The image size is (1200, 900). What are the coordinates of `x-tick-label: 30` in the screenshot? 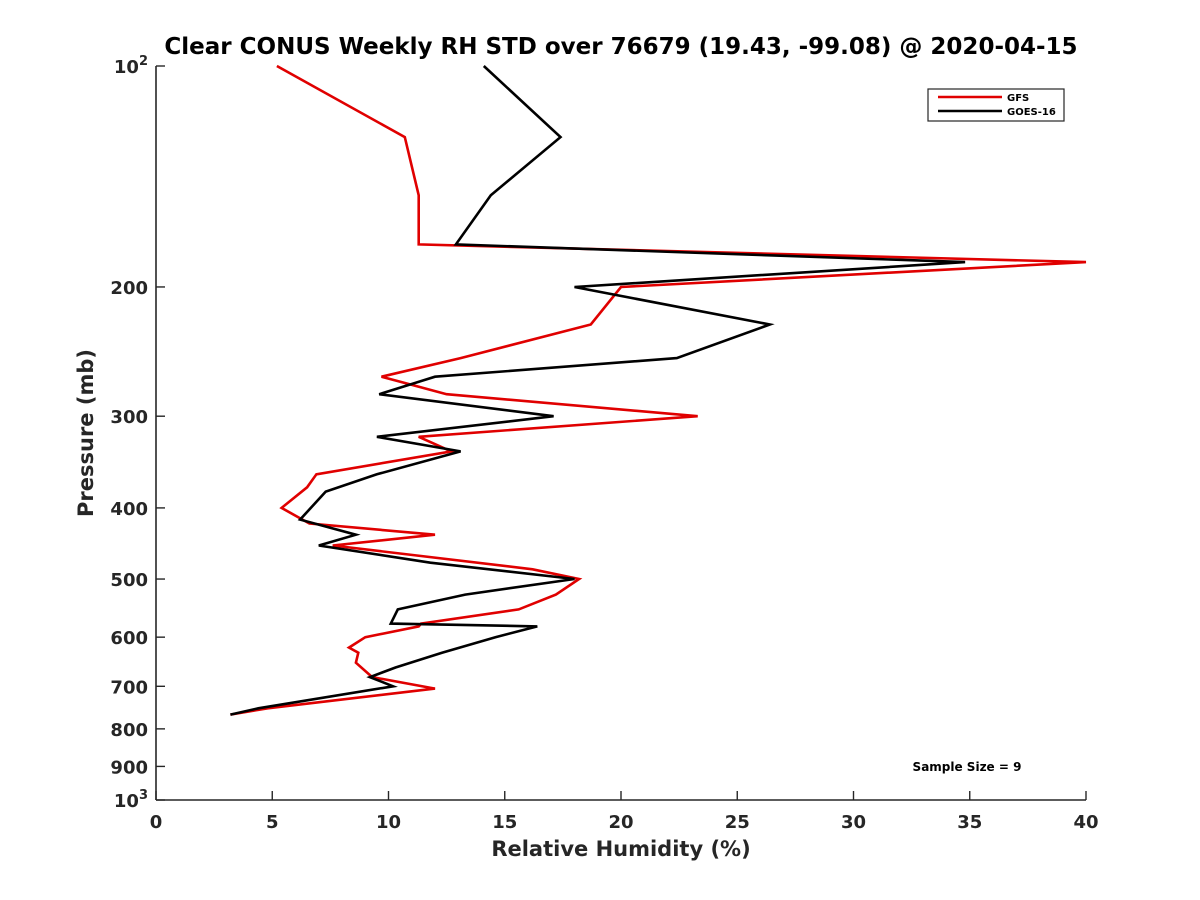 It's located at (853, 822).